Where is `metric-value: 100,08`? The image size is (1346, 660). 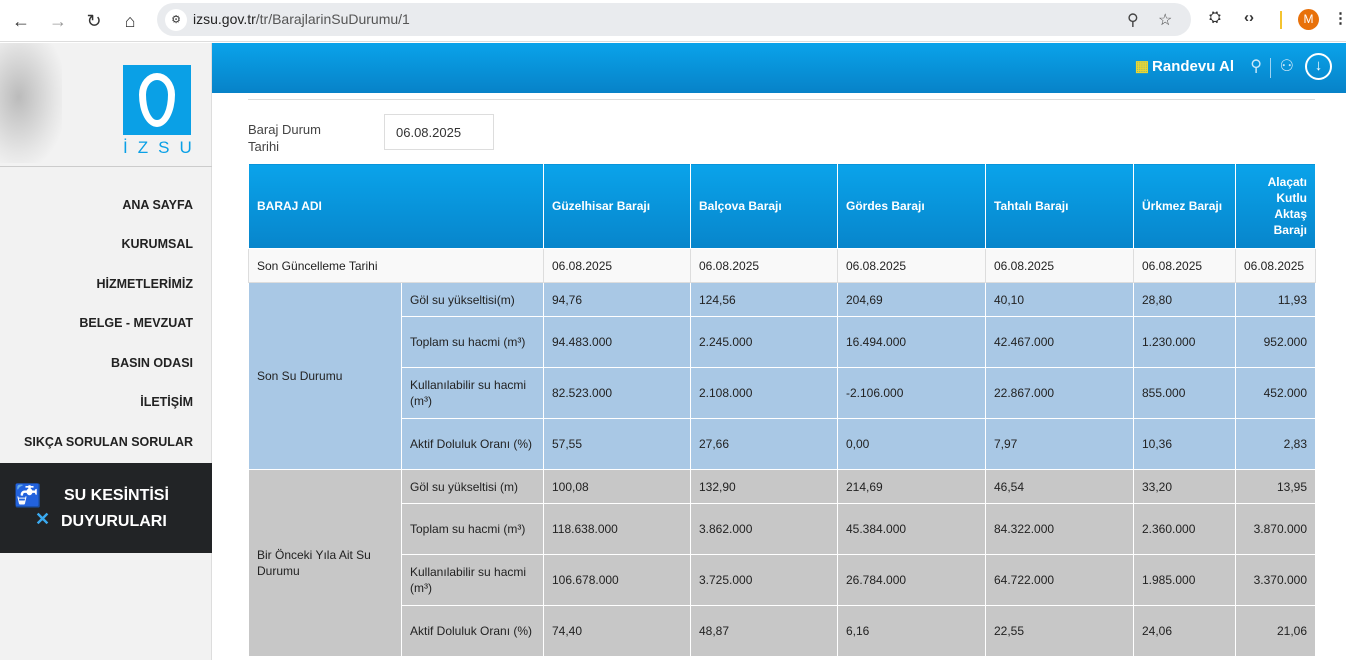 metric-value: 100,08 is located at coordinates (617, 486).